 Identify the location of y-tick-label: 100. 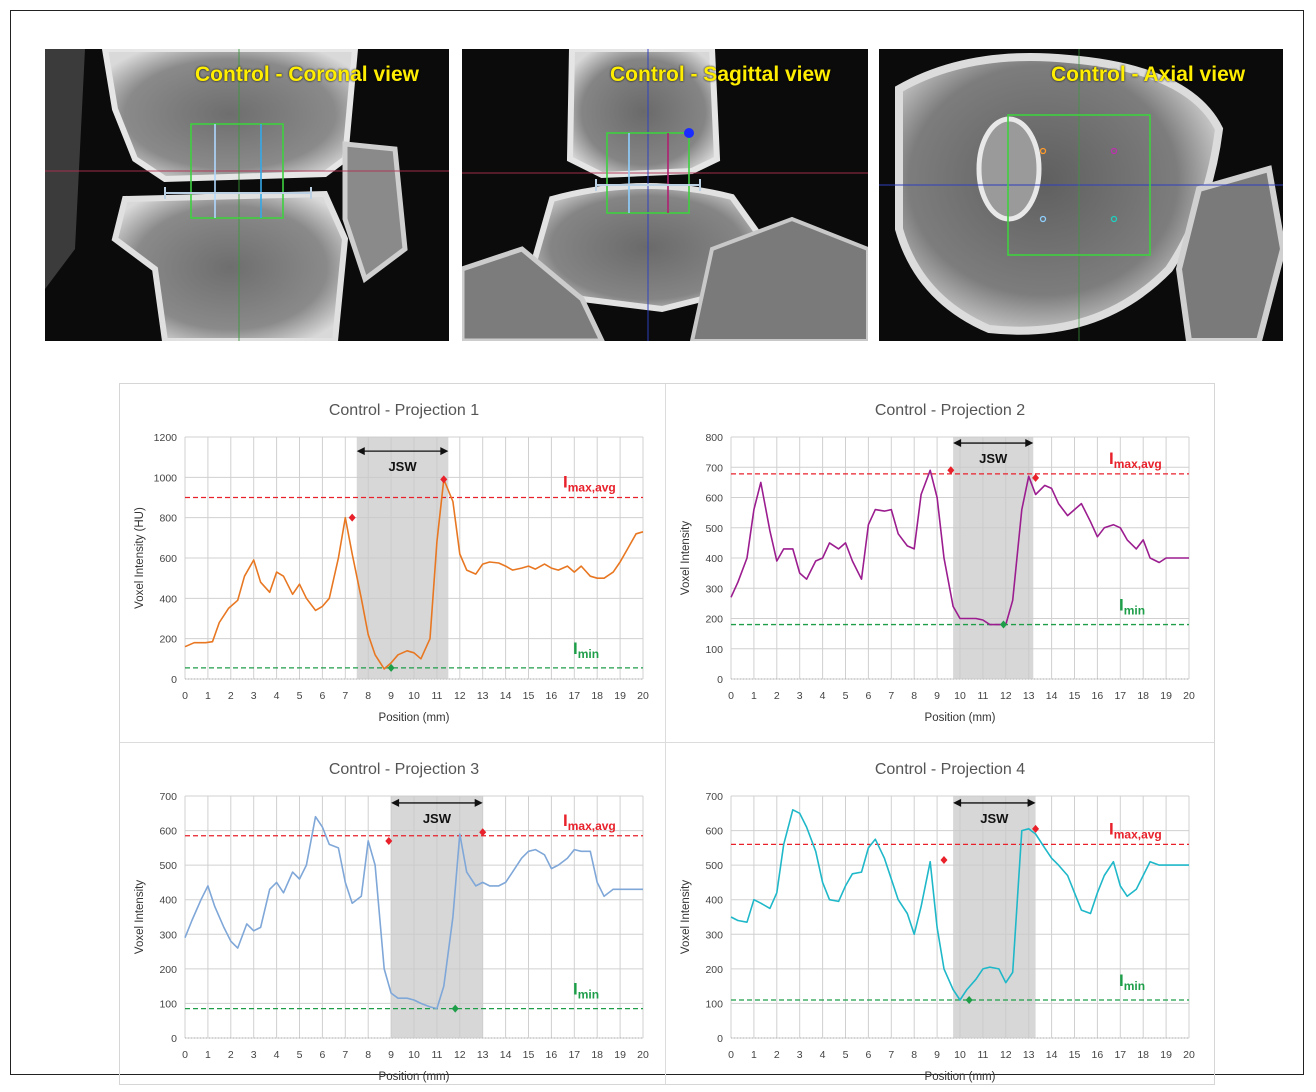
(714, 1004).